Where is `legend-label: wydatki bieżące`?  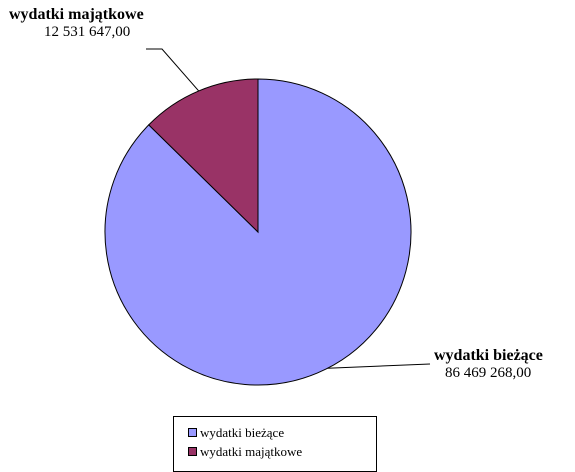
legend-label: wydatki bieżące is located at coordinates (242, 432).